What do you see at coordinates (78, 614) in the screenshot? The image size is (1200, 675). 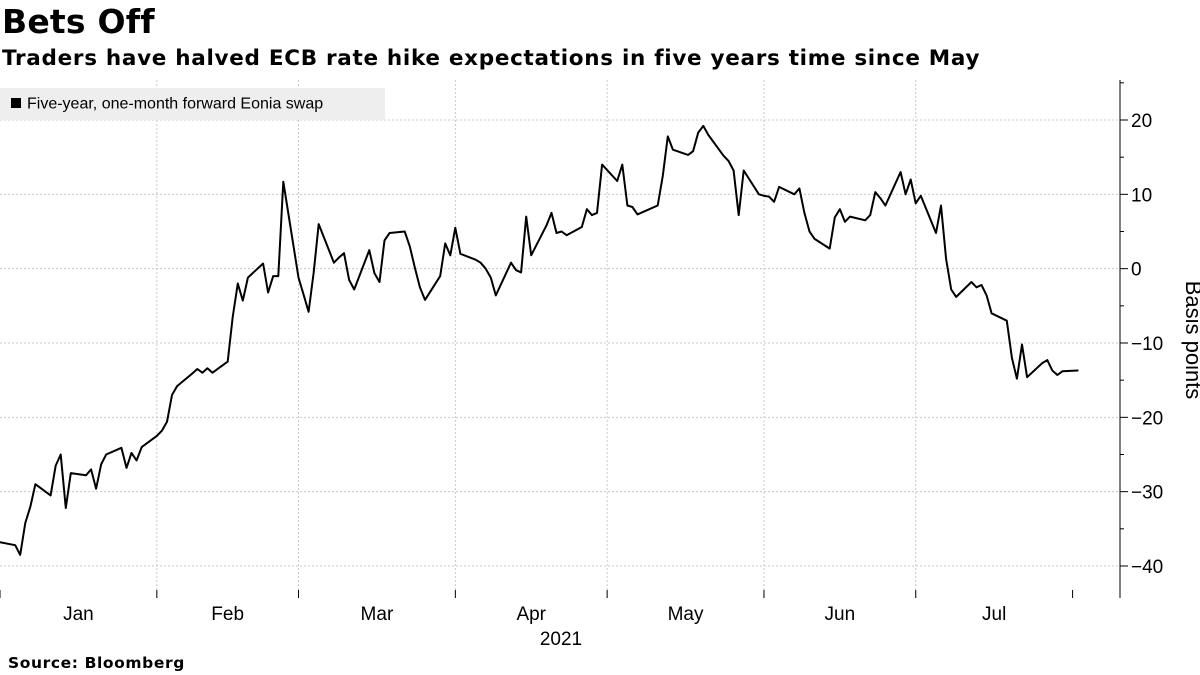 I see `x-tick-label: Jan` at bounding box center [78, 614].